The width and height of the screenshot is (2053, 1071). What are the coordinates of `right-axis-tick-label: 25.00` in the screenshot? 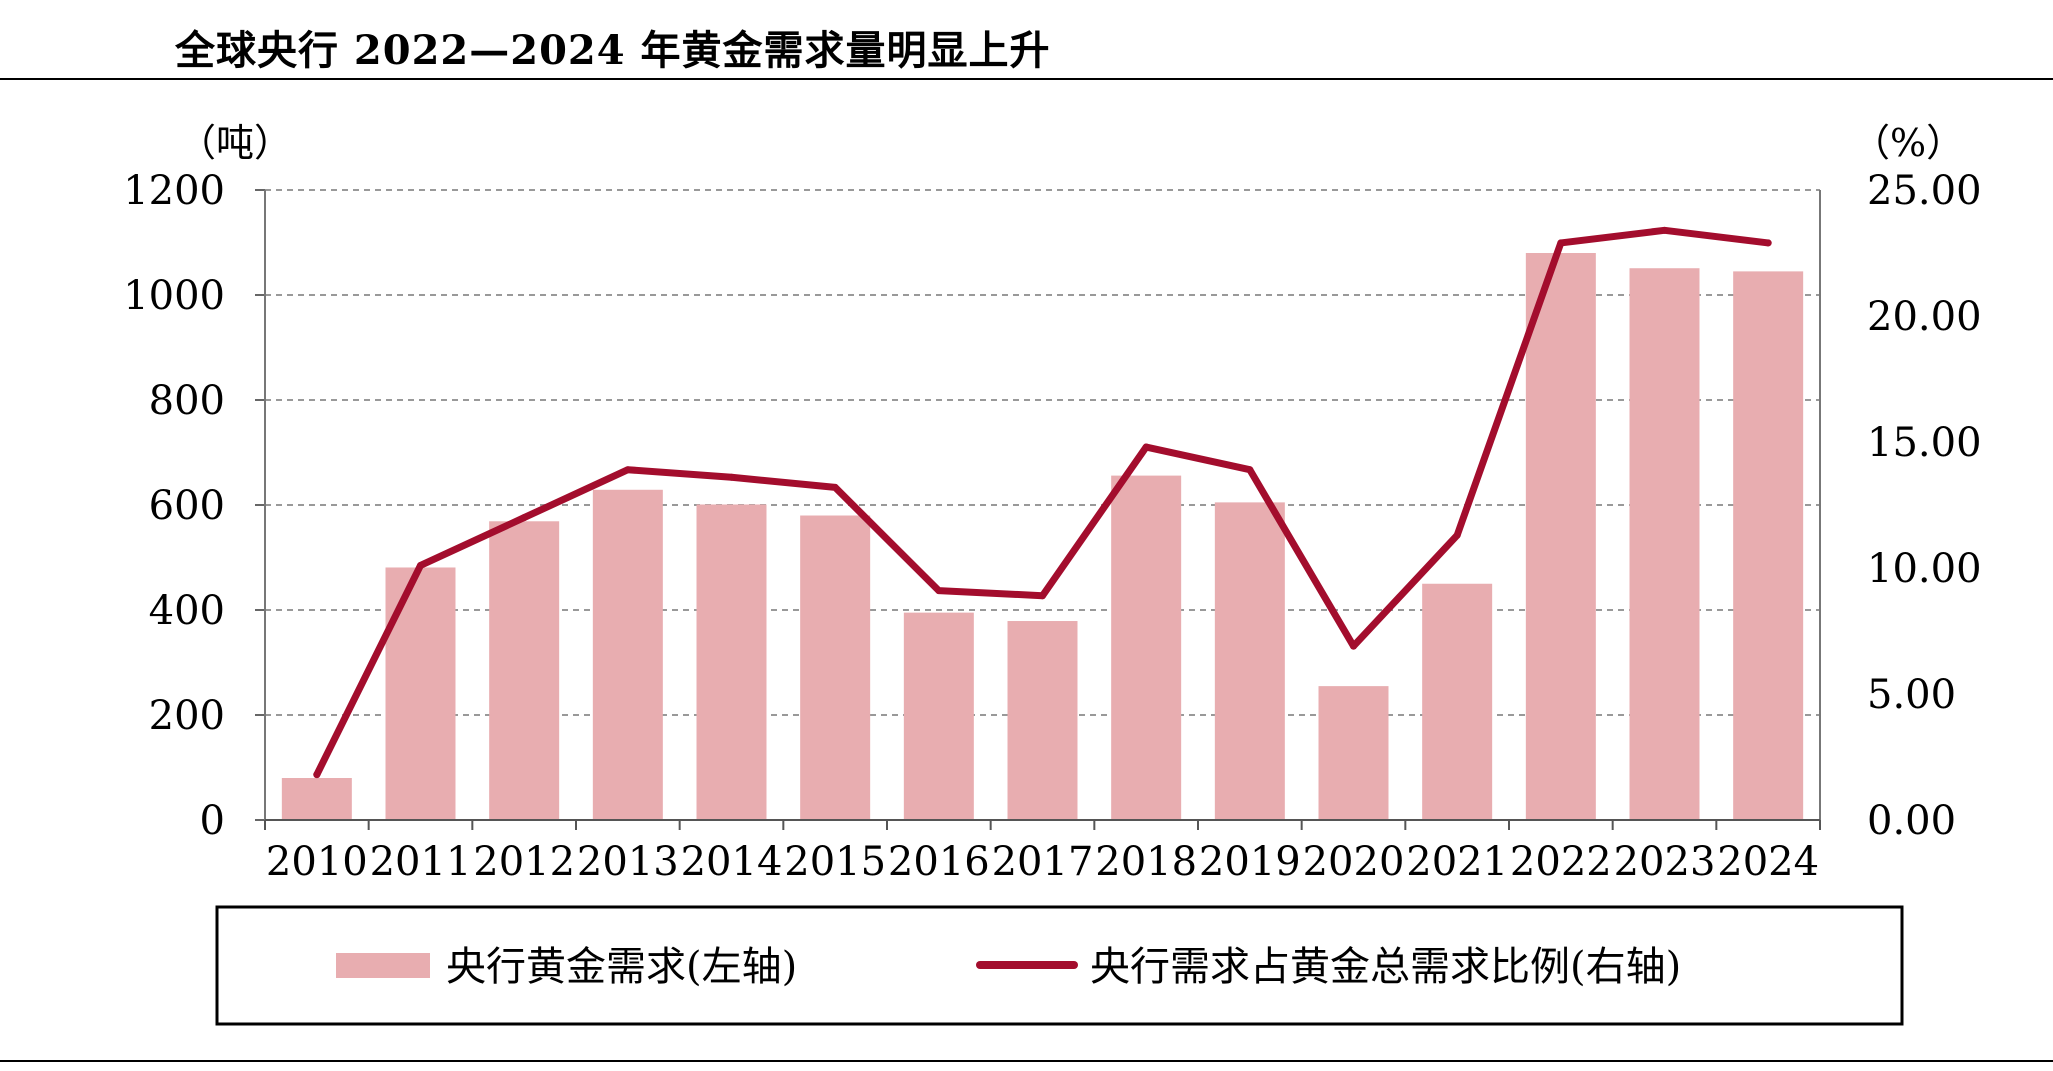 It's located at (1924, 191).